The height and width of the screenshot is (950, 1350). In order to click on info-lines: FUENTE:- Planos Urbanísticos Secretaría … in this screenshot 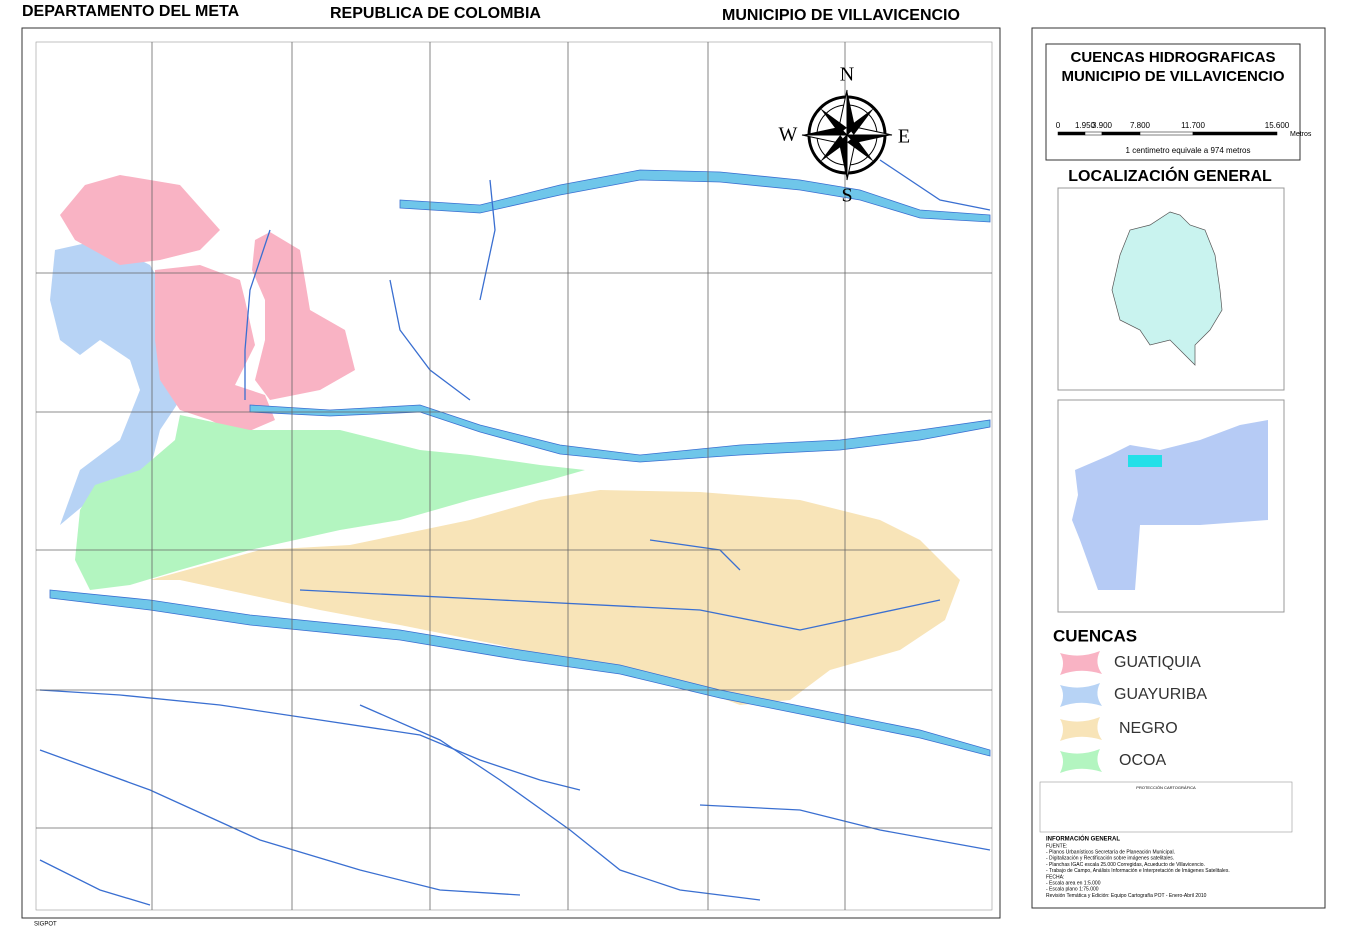, I will do `click(1138, 871)`.